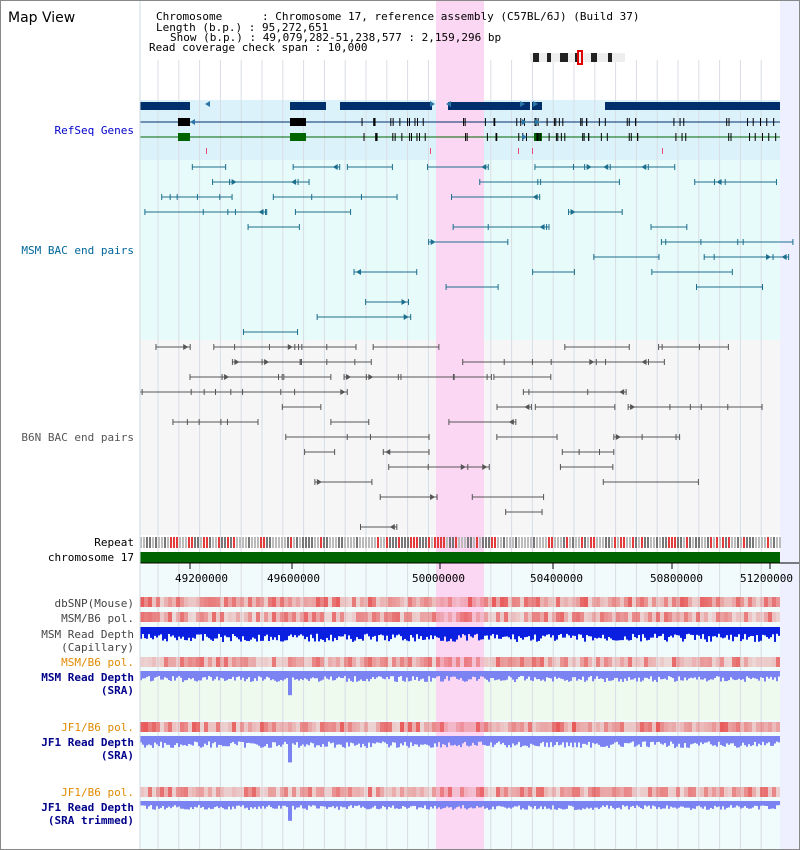 This screenshot has height=850, width=800. What do you see at coordinates (87, 807) in the screenshot?
I see `track-label-jf1-depth-trimmed: JF1 Read Depth` at bounding box center [87, 807].